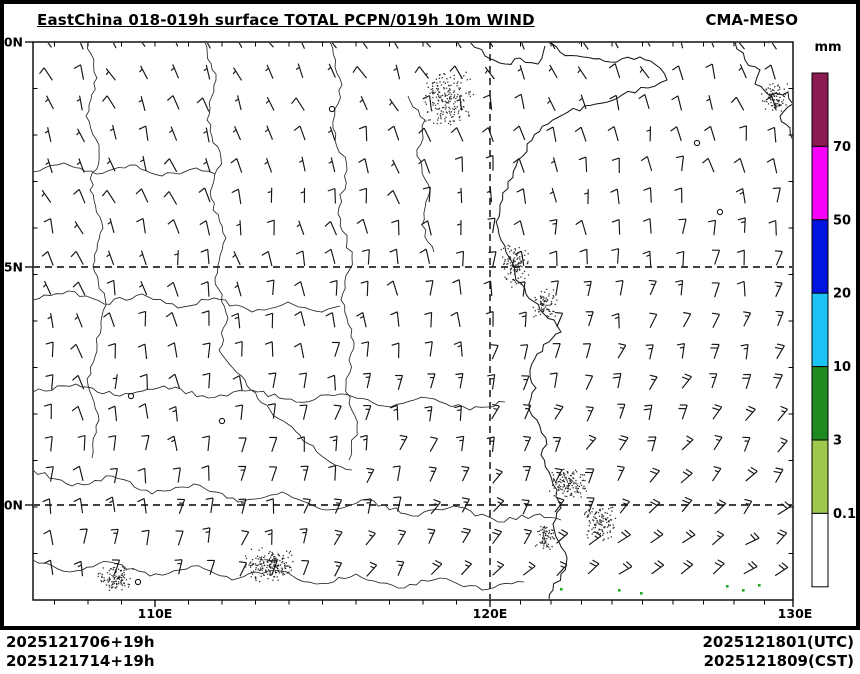  I want to click on legend-segment, so click(820, 476).